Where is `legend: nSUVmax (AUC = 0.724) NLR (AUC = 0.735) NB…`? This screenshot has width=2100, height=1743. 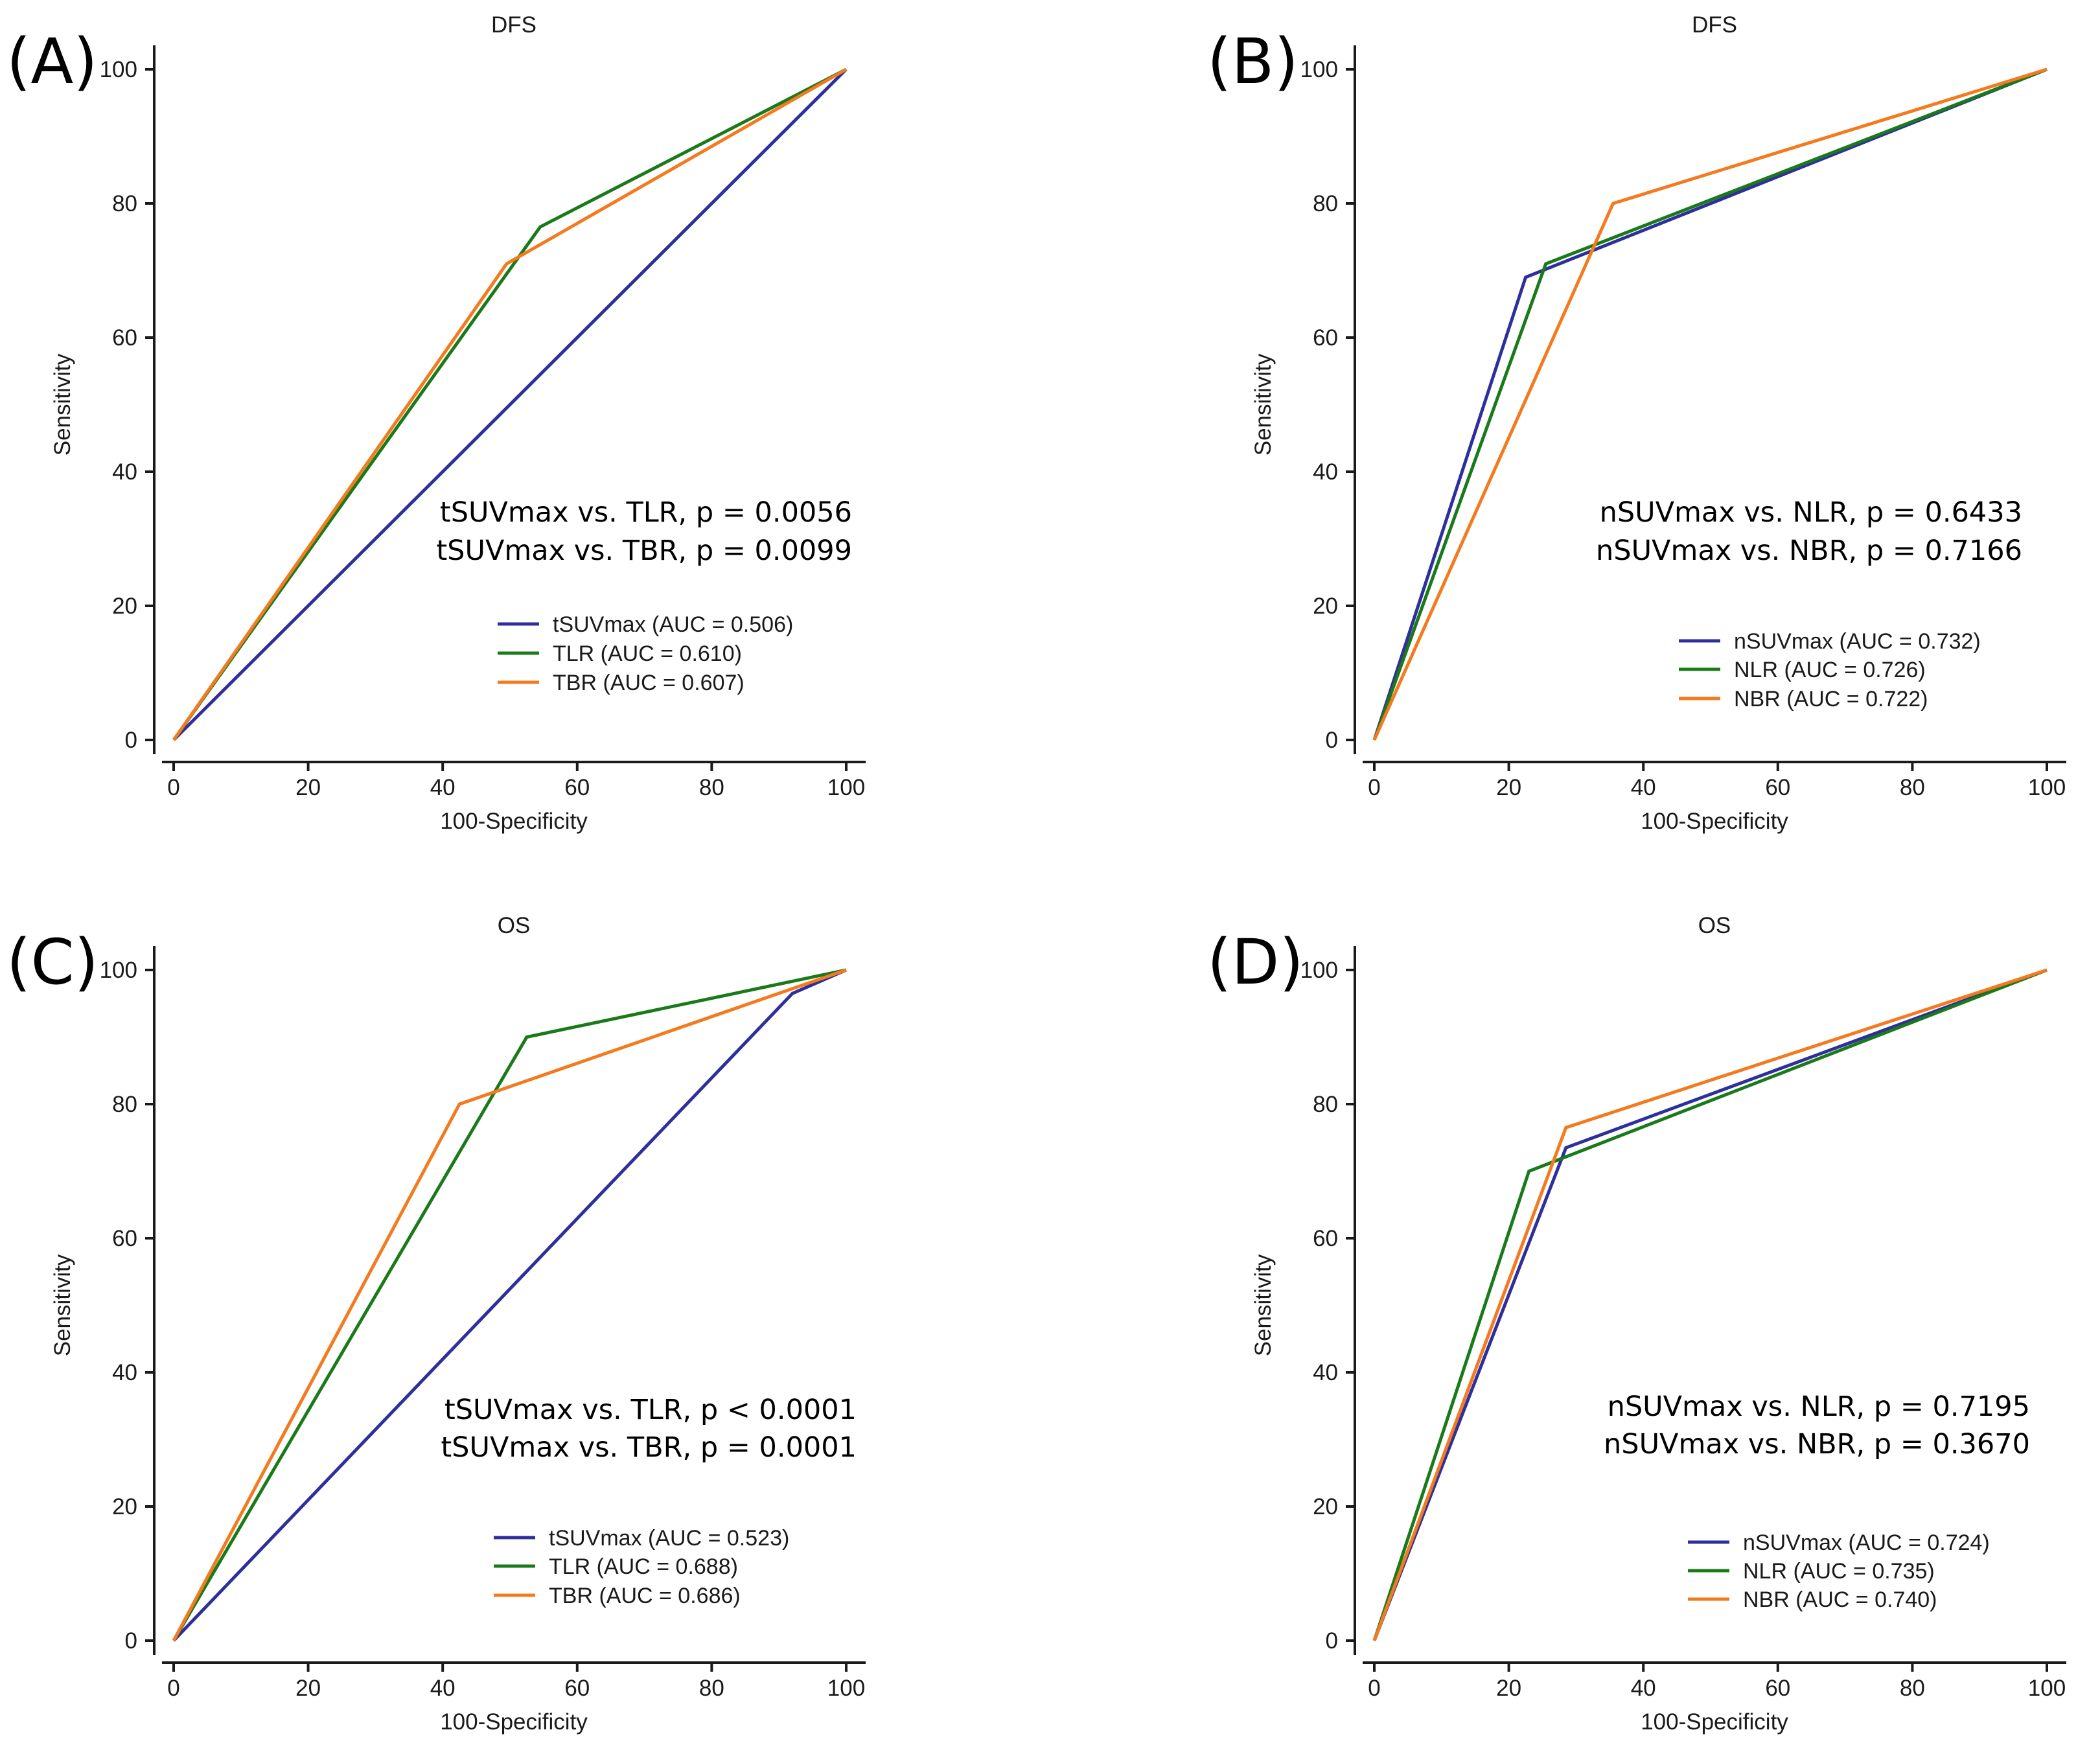
legend: nSUVmax (AUC = 0.724) NLR (AUC = 0.735) NB… is located at coordinates (1839, 1571).